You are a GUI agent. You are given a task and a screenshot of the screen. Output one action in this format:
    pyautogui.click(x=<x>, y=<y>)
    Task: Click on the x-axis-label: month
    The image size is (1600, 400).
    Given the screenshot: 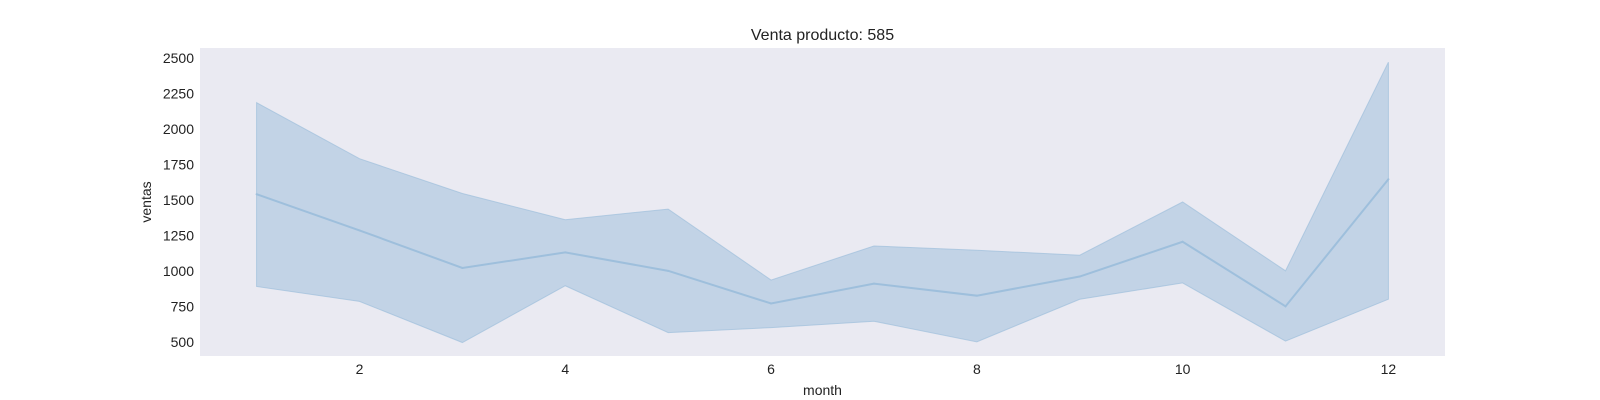 What is the action you would take?
    pyautogui.click(x=822, y=390)
    